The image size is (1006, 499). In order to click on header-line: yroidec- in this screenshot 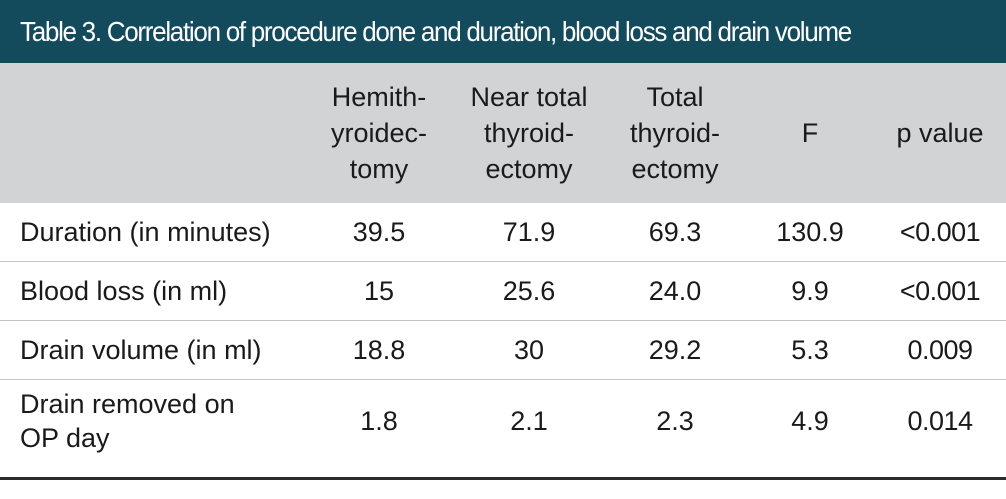, I will do `click(379, 133)`.